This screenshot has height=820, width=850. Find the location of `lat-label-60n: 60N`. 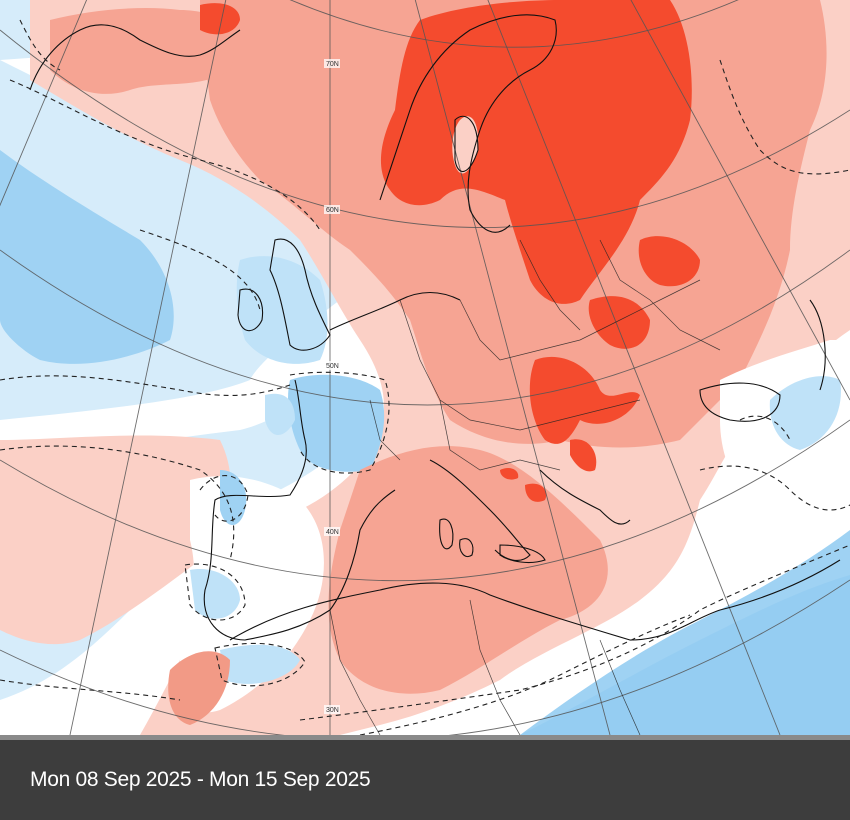

lat-label-60n: 60N is located at coordinates (332, 210).